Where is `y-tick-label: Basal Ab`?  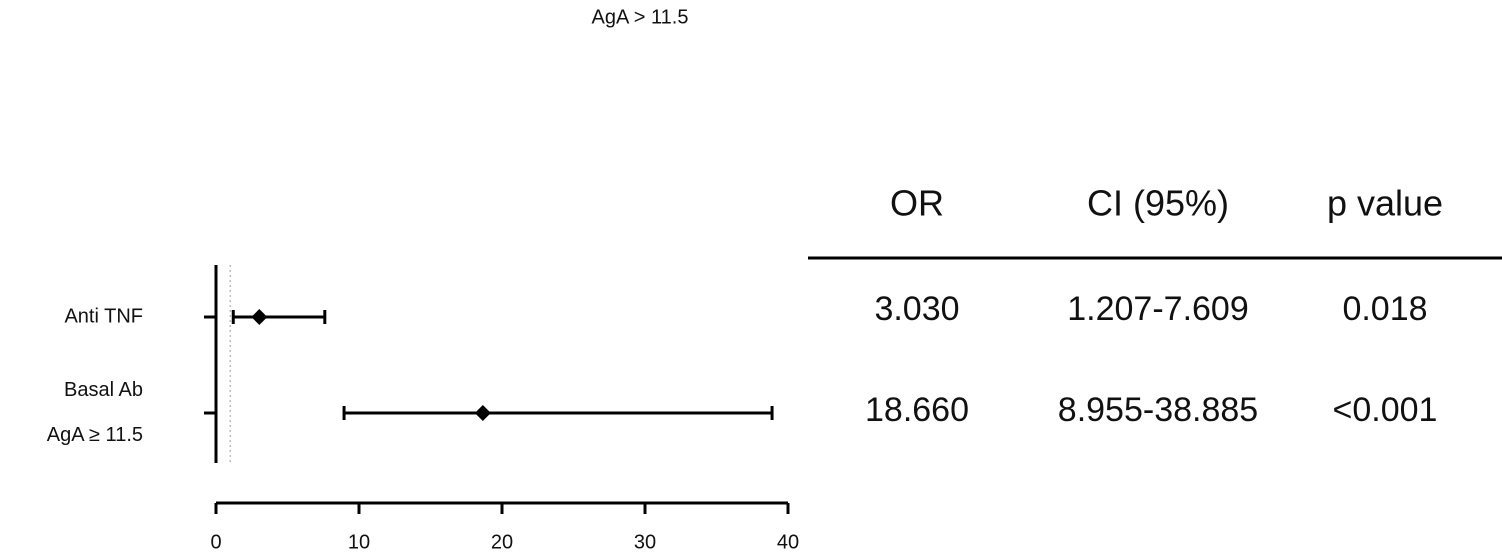
y-tick-label: Basal Ab is located at coordinates (103, 390).